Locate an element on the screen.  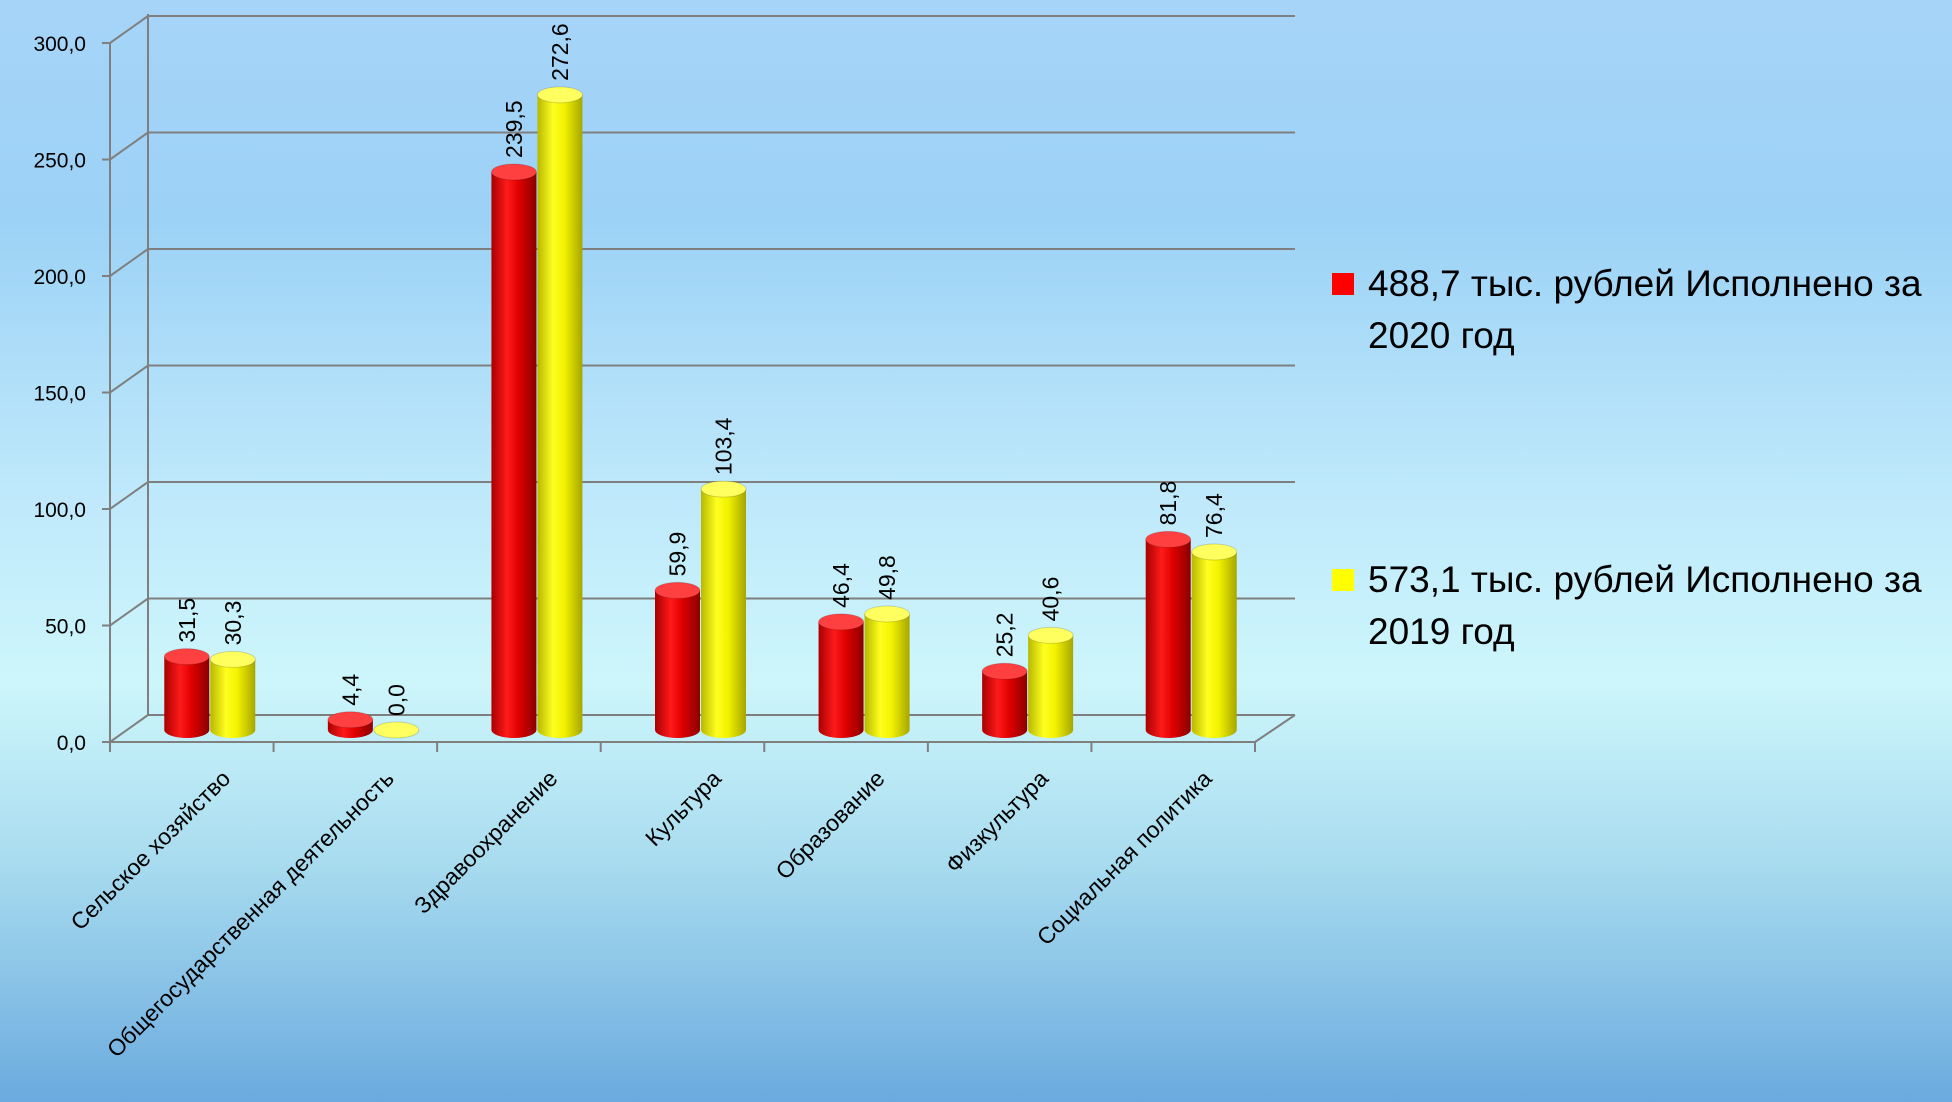
x-tick-label: Образование is located at coordinates (829, 824).